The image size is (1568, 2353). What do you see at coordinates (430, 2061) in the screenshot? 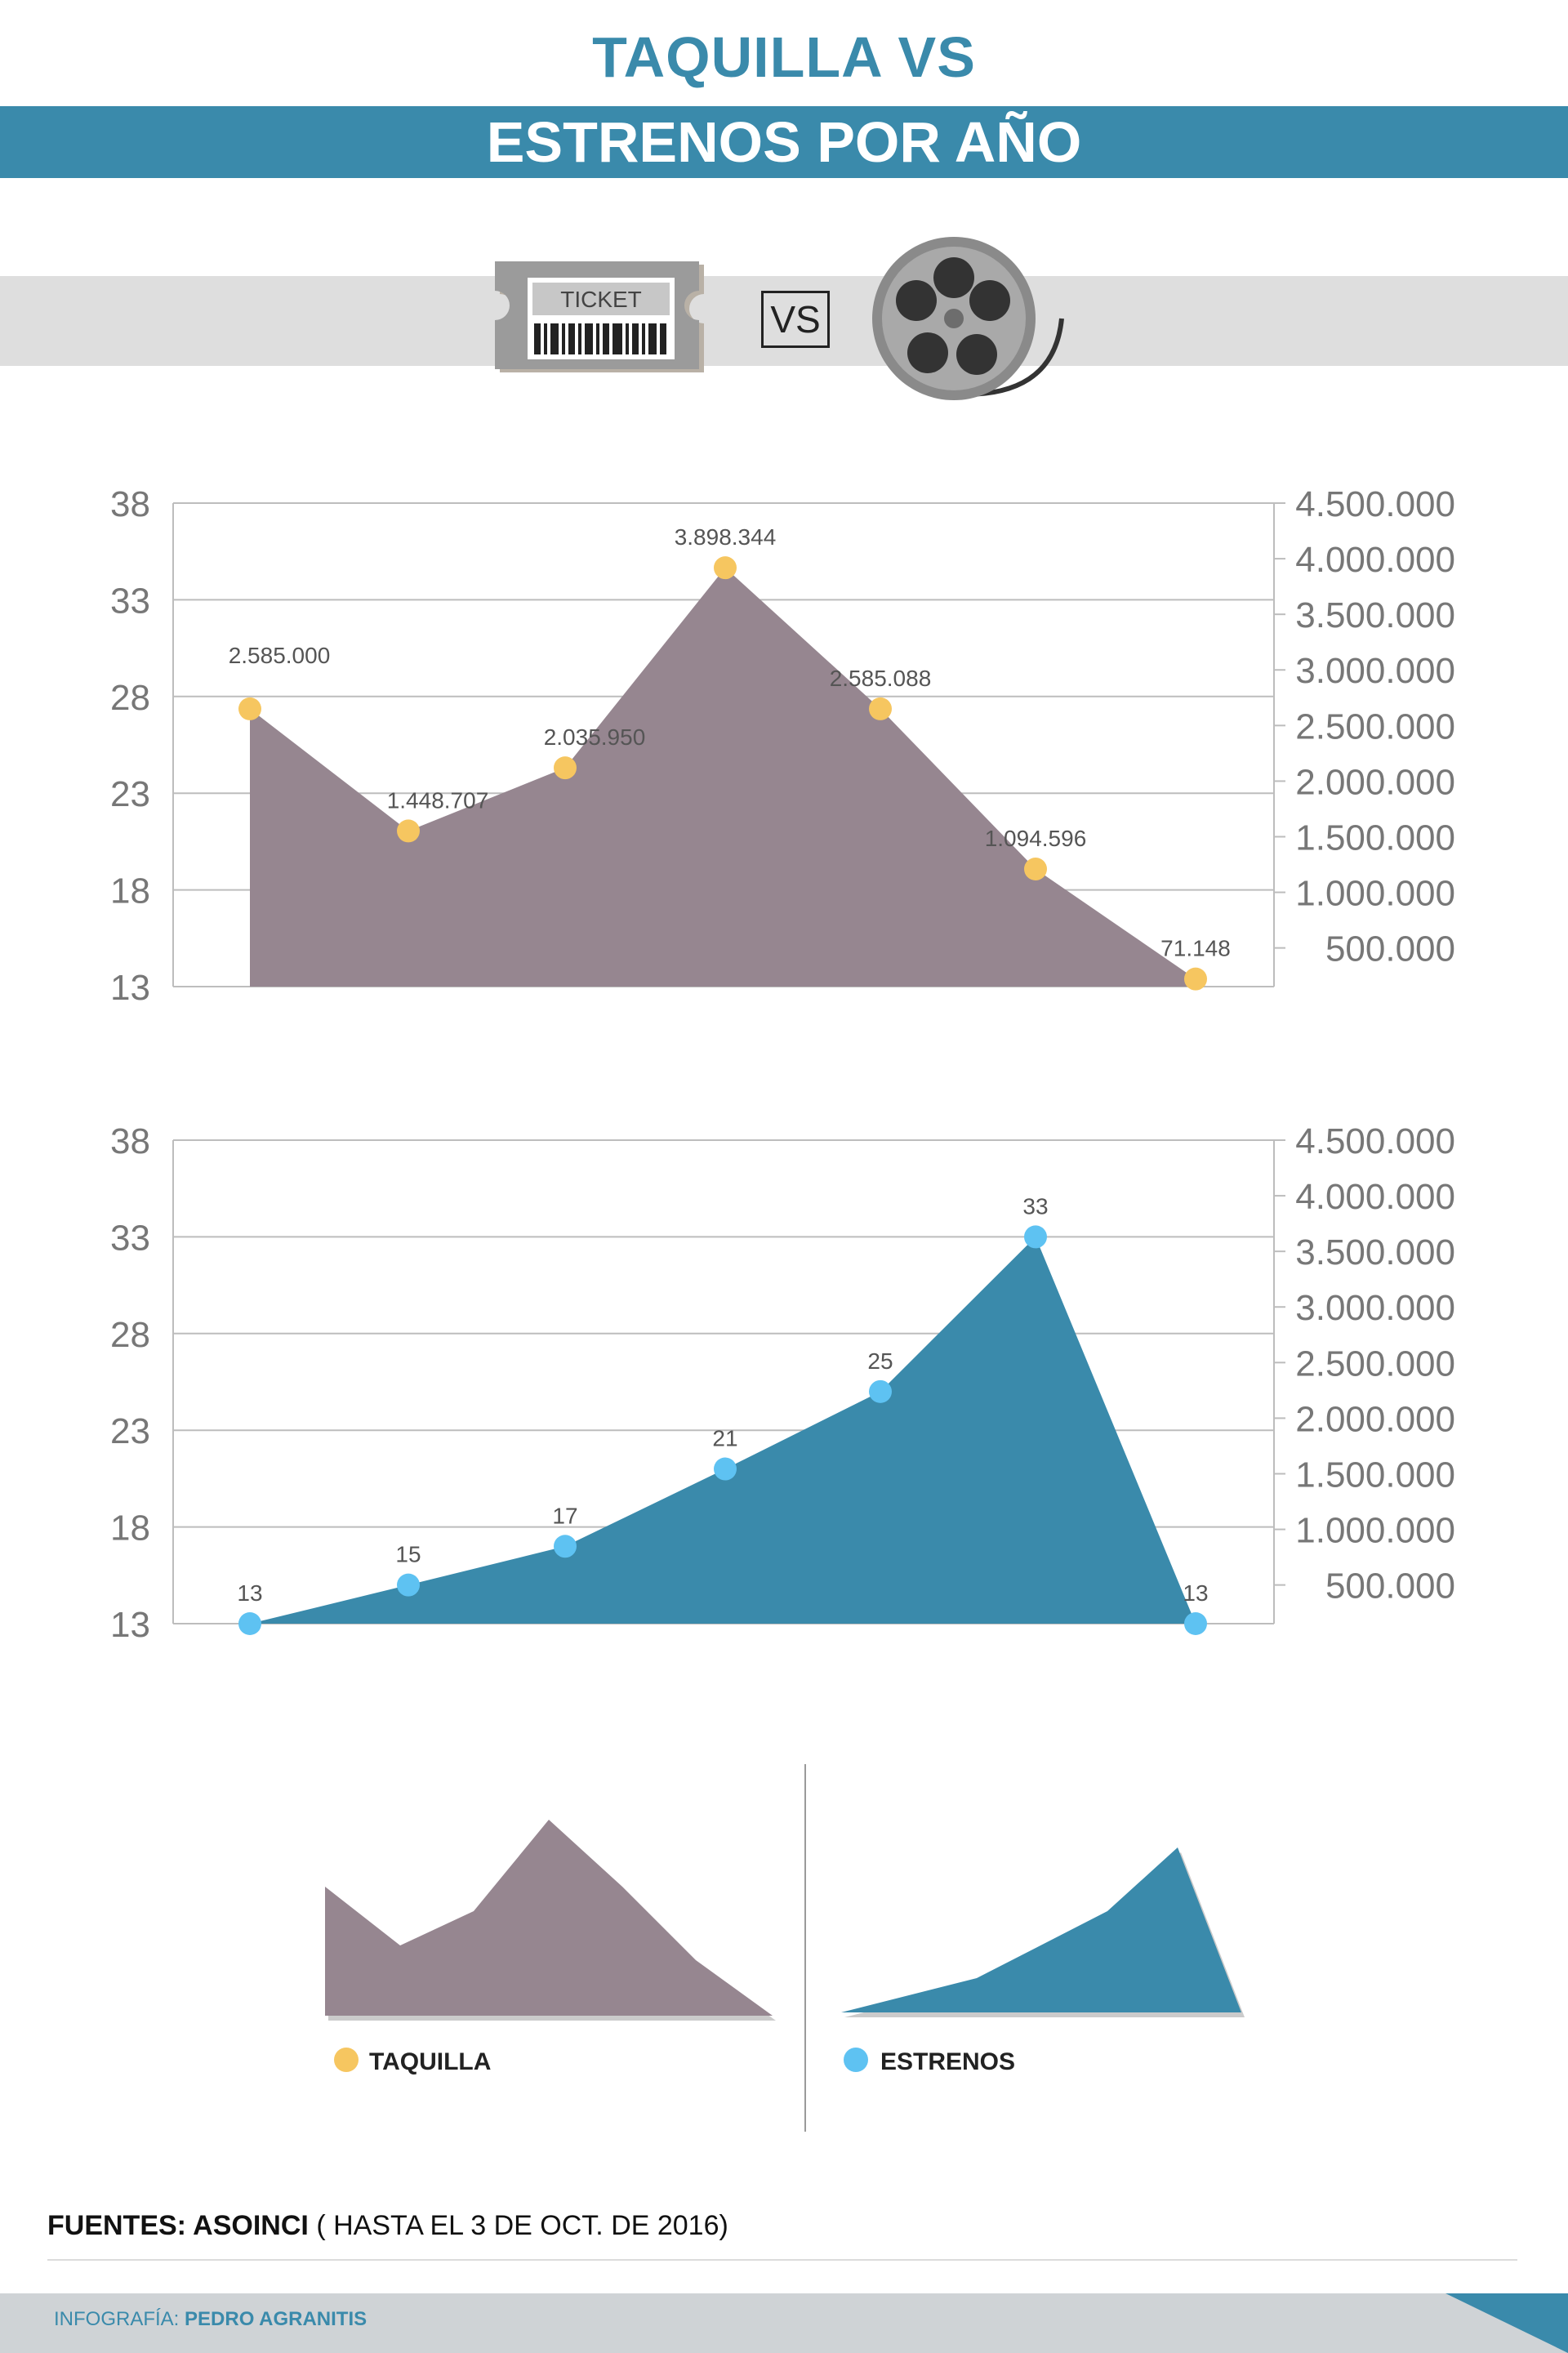
I see `legend-taquilla-label: TAQUILLA` at bounding box center [430, 2061].